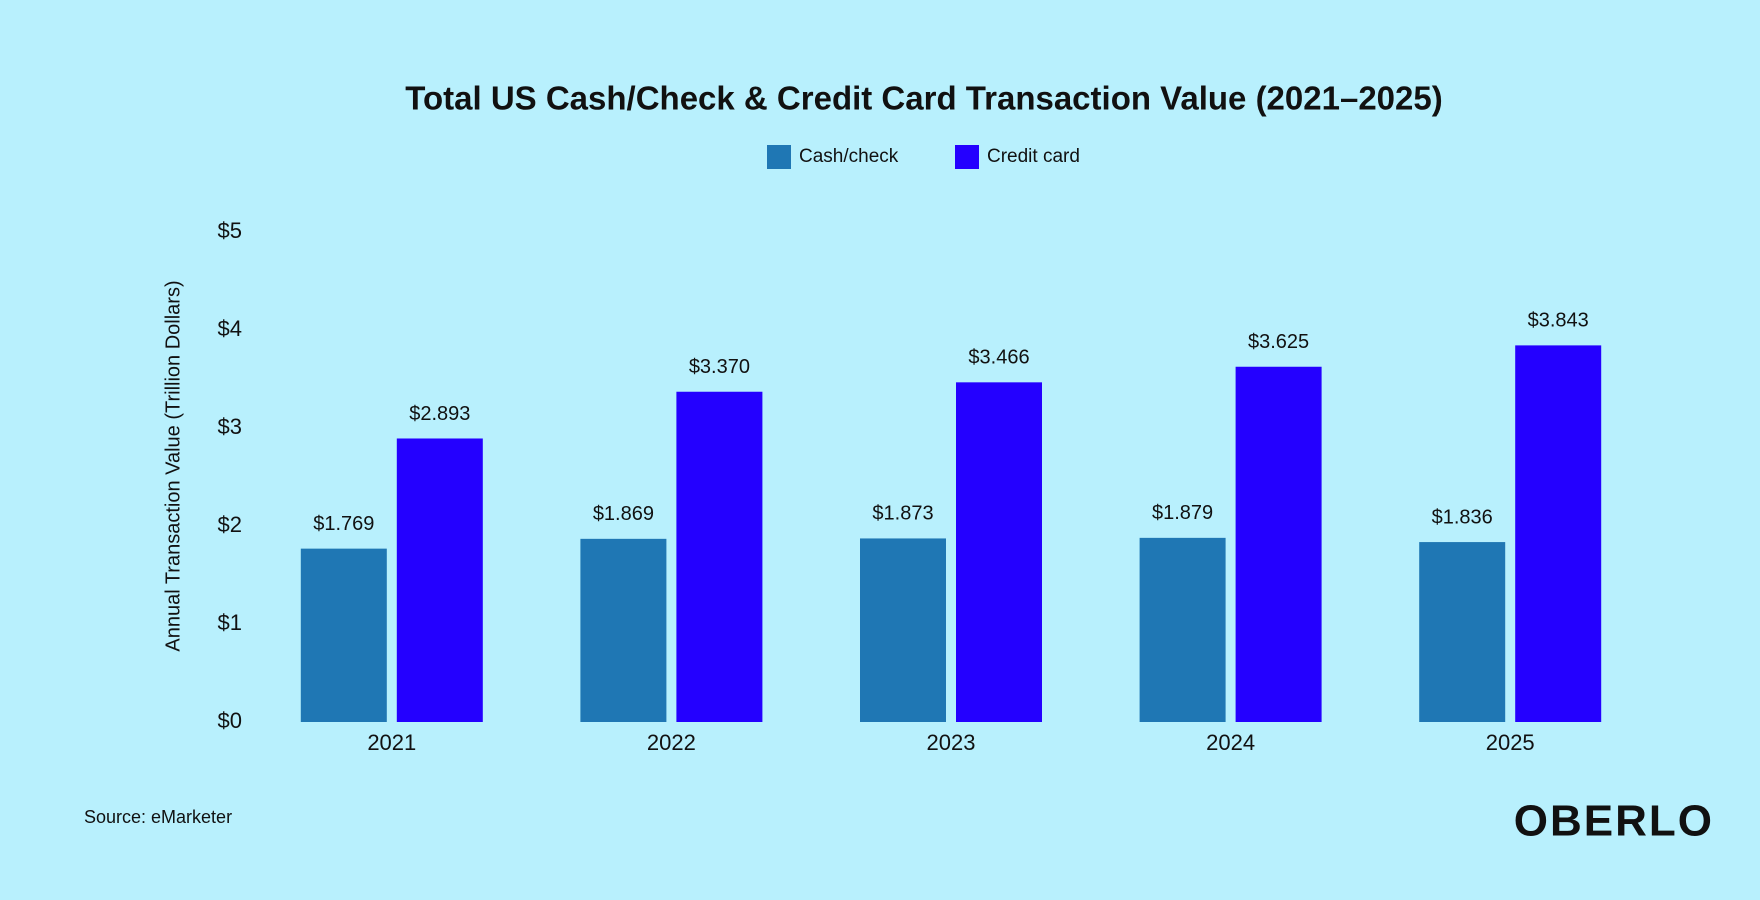  What do you see at coordinates (230, 720) in the screenshot?
I see `y-tick-label: $0` at bounding box center [230, 720].